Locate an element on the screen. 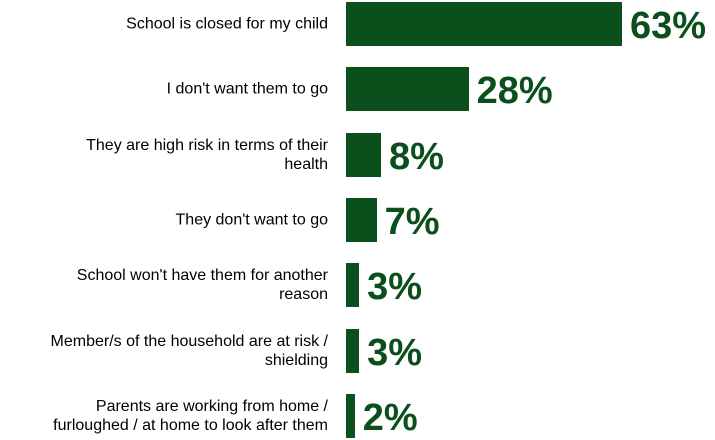  value-label: 63% is located at coordinates (668, 26).